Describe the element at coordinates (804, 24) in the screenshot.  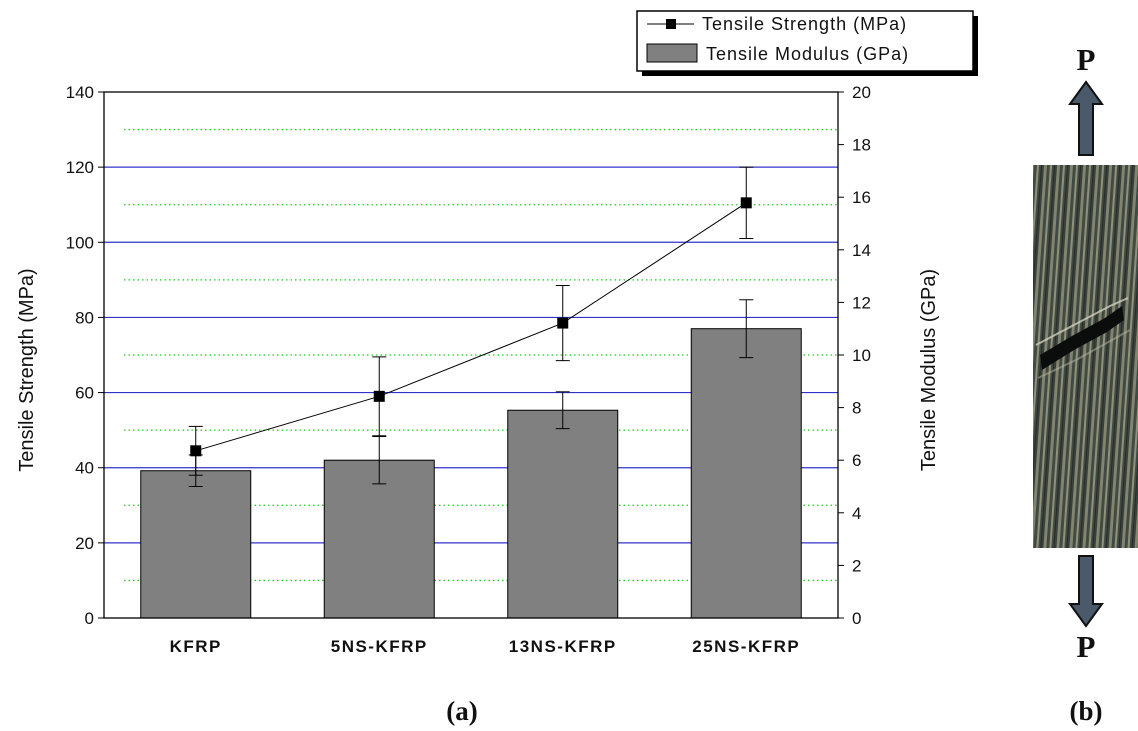
I see `legend-label-strength: Tensile Strength (MPa)` at that location.